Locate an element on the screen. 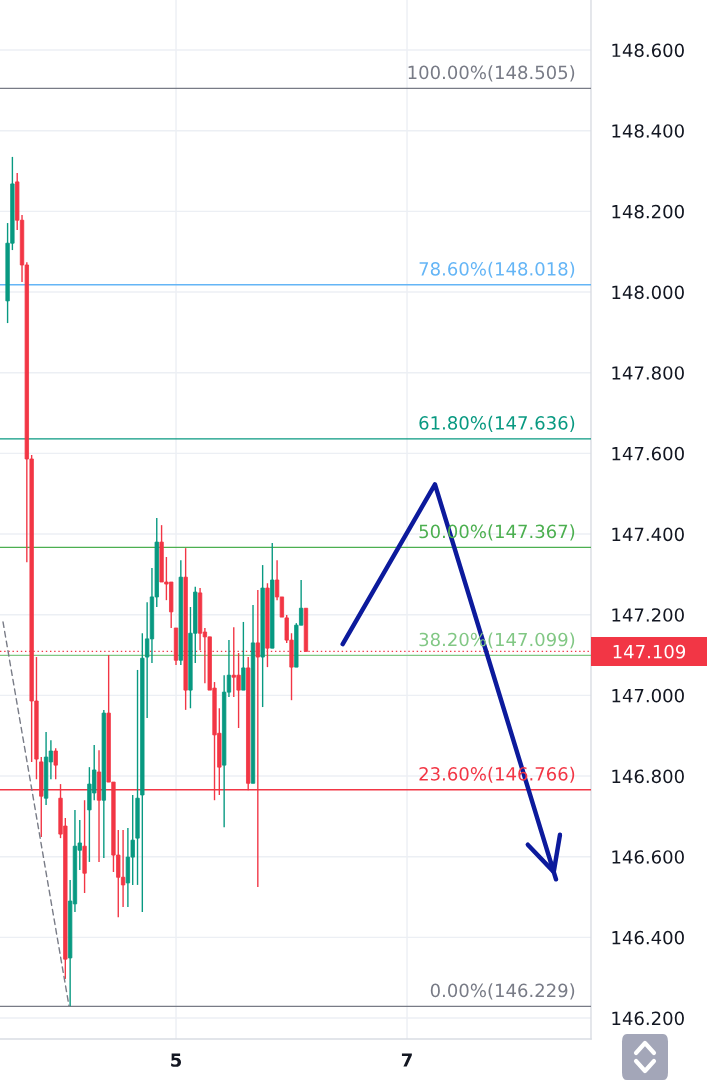 This screenshot has height=1086, width=707. ref-line-label: 78.60%(148.018) is located at coordinates (497, 269).